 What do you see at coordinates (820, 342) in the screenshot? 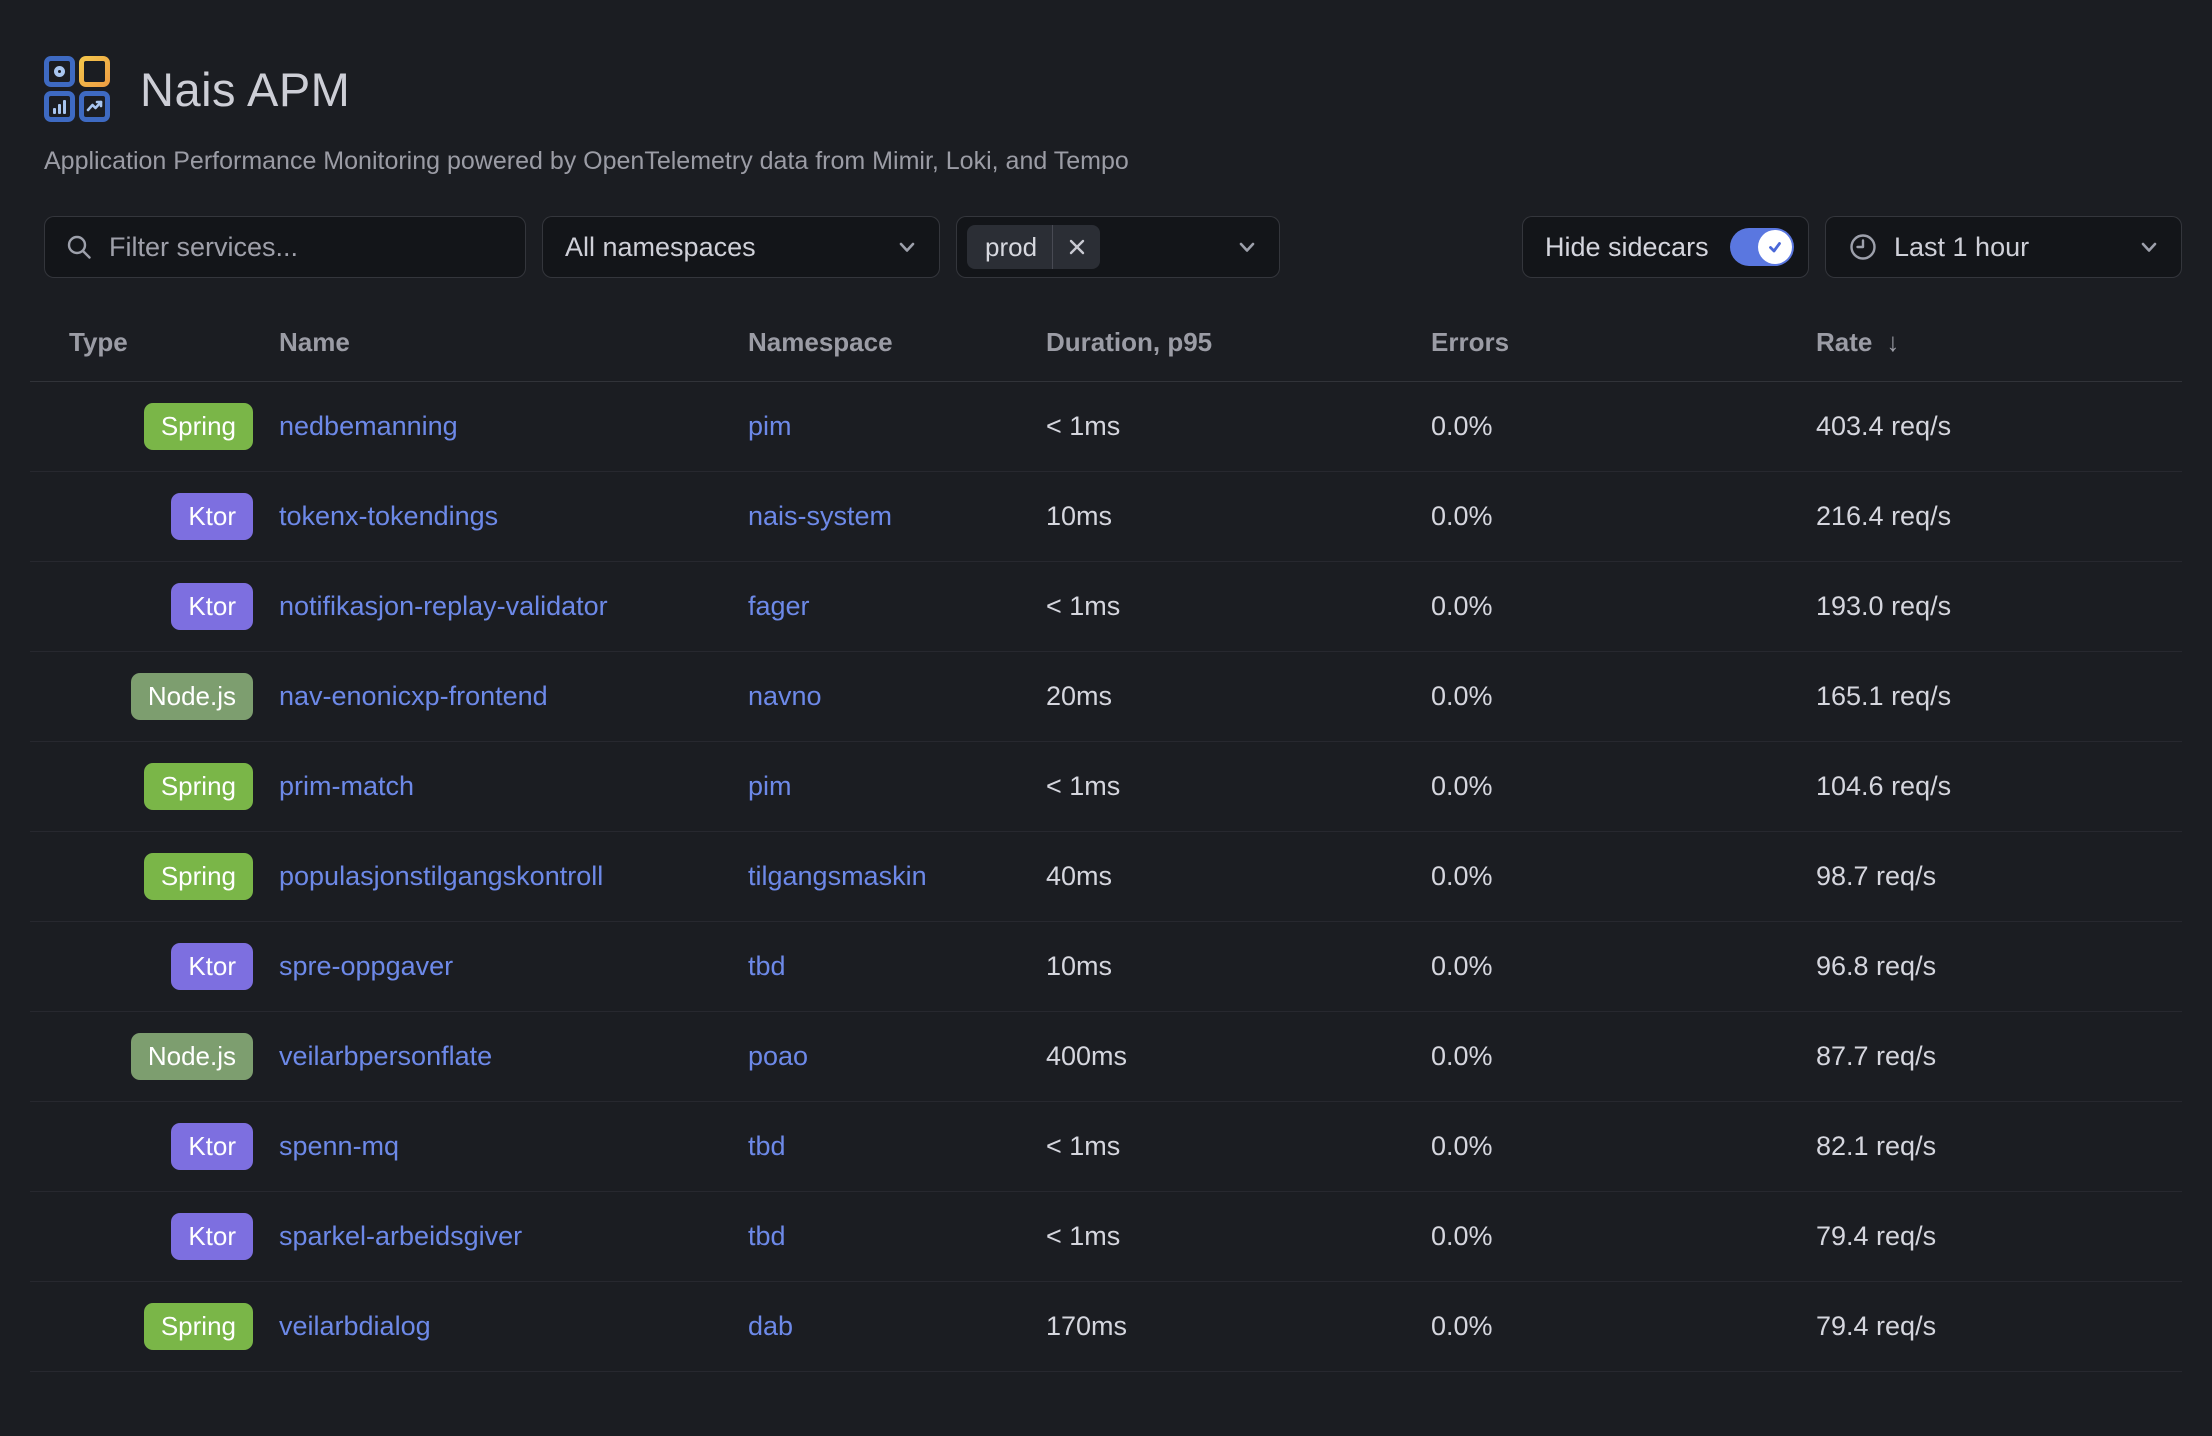
I see `column-header-namespace: Namespace` at bounding box center [820, 342].